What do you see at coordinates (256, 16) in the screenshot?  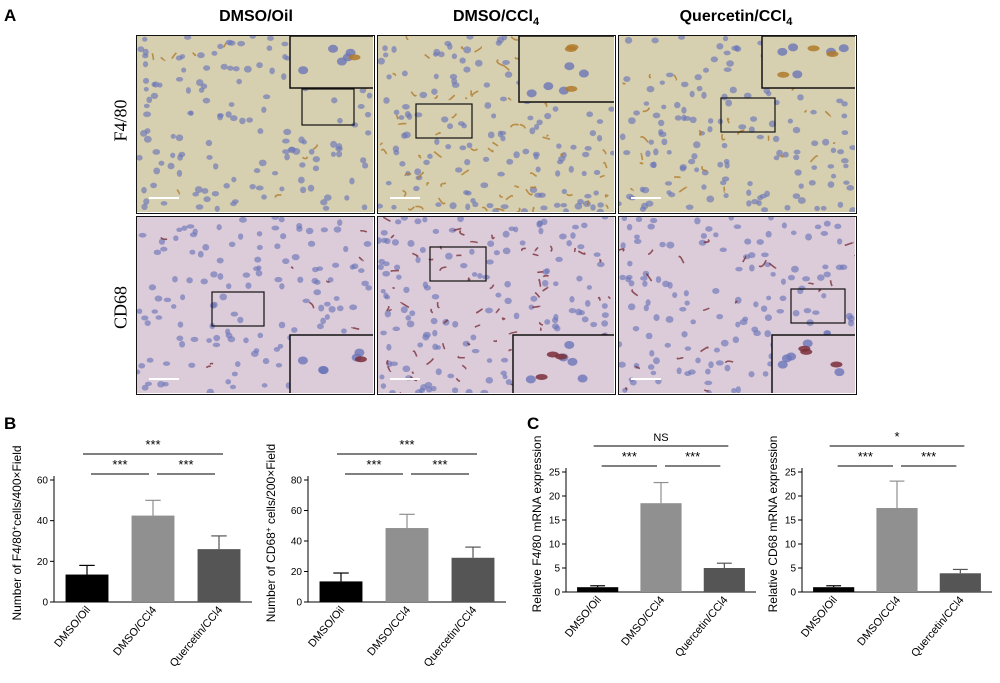 I see `column-title-dmso-oil: DMSO/Oil` at bounding box center [256, 16].